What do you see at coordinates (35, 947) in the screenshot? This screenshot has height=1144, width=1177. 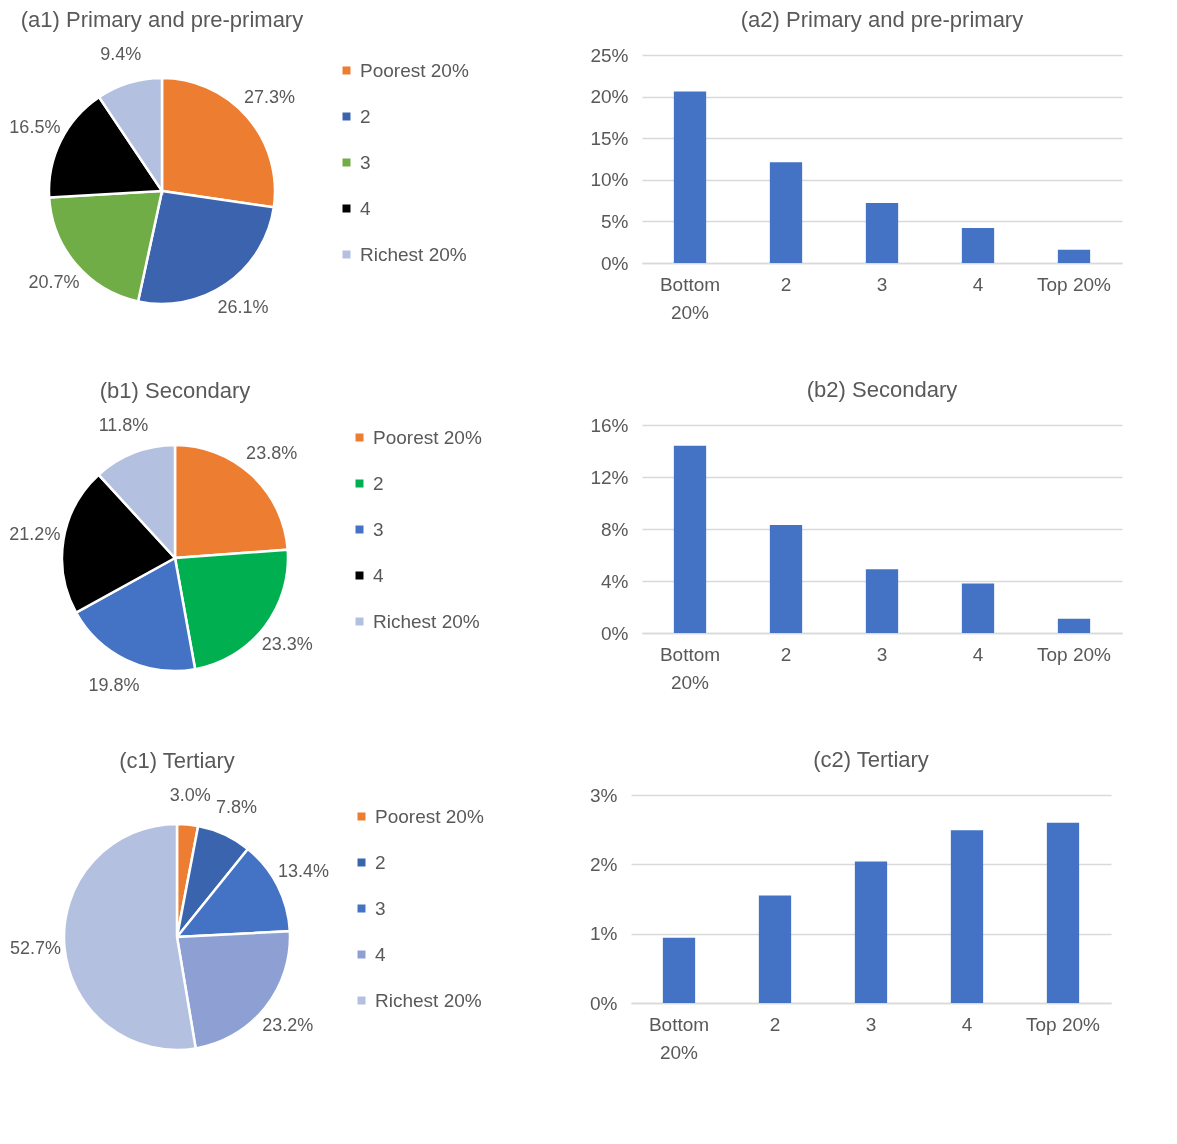 I see `data-label: 52.7%` at bounding box center [35, 947].